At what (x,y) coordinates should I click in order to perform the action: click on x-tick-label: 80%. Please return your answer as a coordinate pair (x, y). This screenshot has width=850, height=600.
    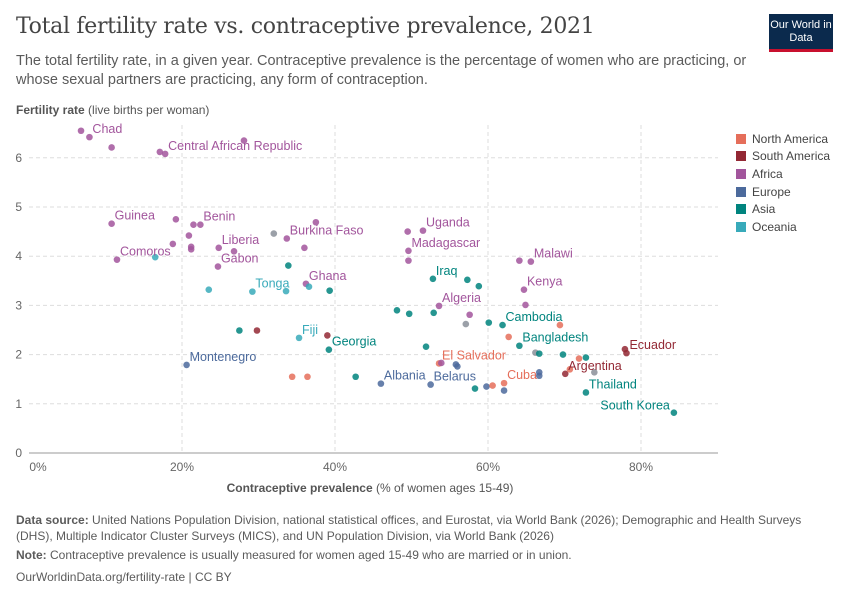
    Looking at the image, I should click on (641, 467).